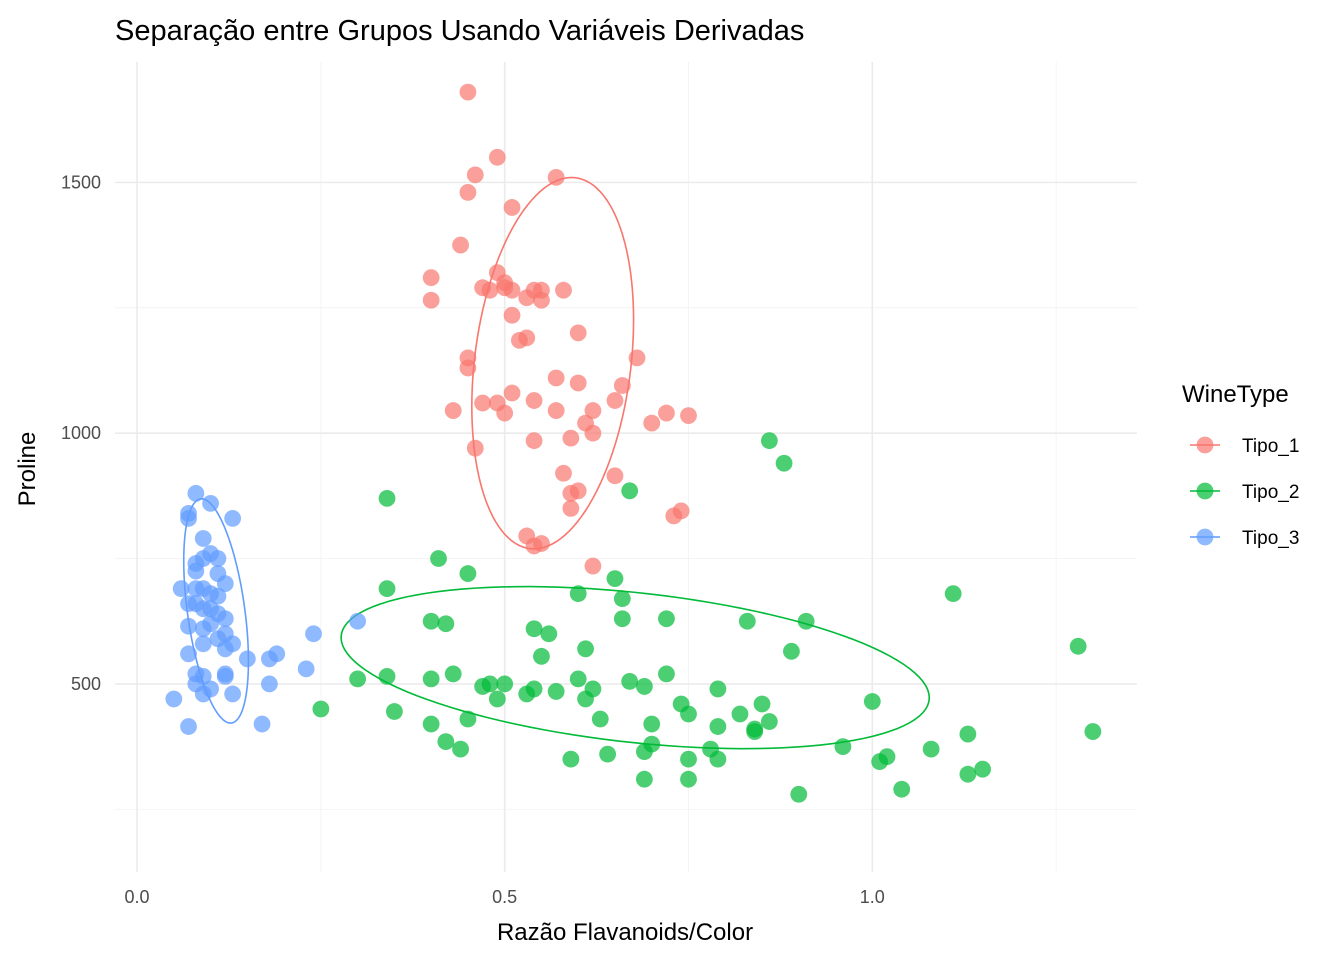 This screenshot has height=960, width=1344. Describe the element at coordinates (504, 897) in the screenshot. I see `x-tick-label-1: 0.5` at that location.